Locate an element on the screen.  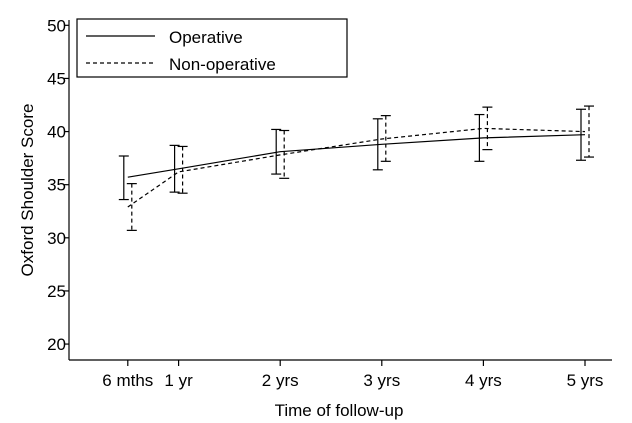
y-tick-label: 35 is located at coordinates (56, 185).